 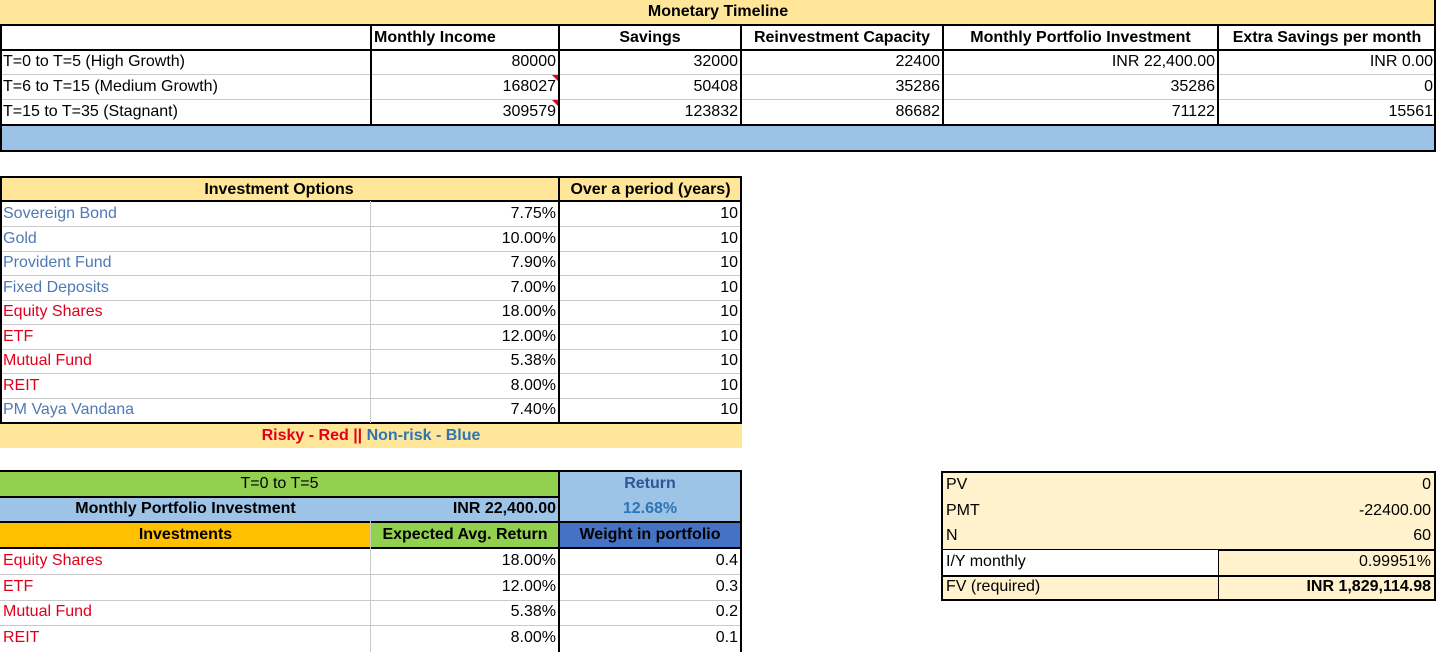 I want to click on portfolio-monthly-value: INR 22,400.00, so click(x=504, y=508).